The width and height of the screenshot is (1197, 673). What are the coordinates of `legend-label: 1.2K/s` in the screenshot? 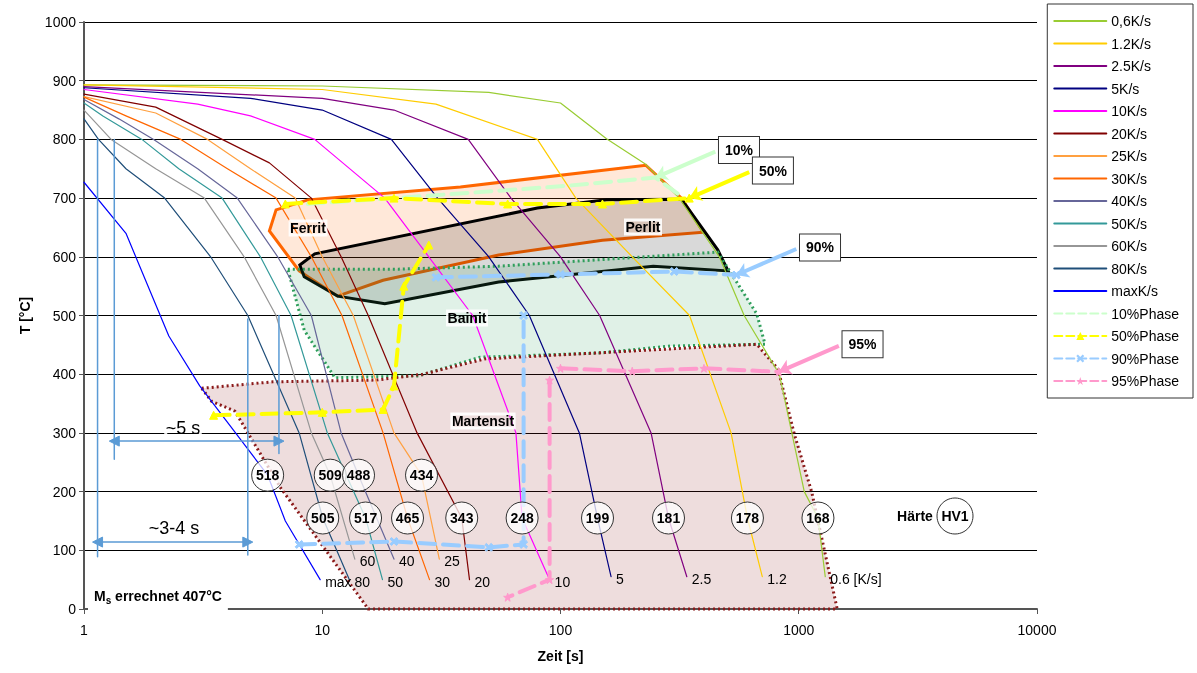 It's located at (1131, 43).